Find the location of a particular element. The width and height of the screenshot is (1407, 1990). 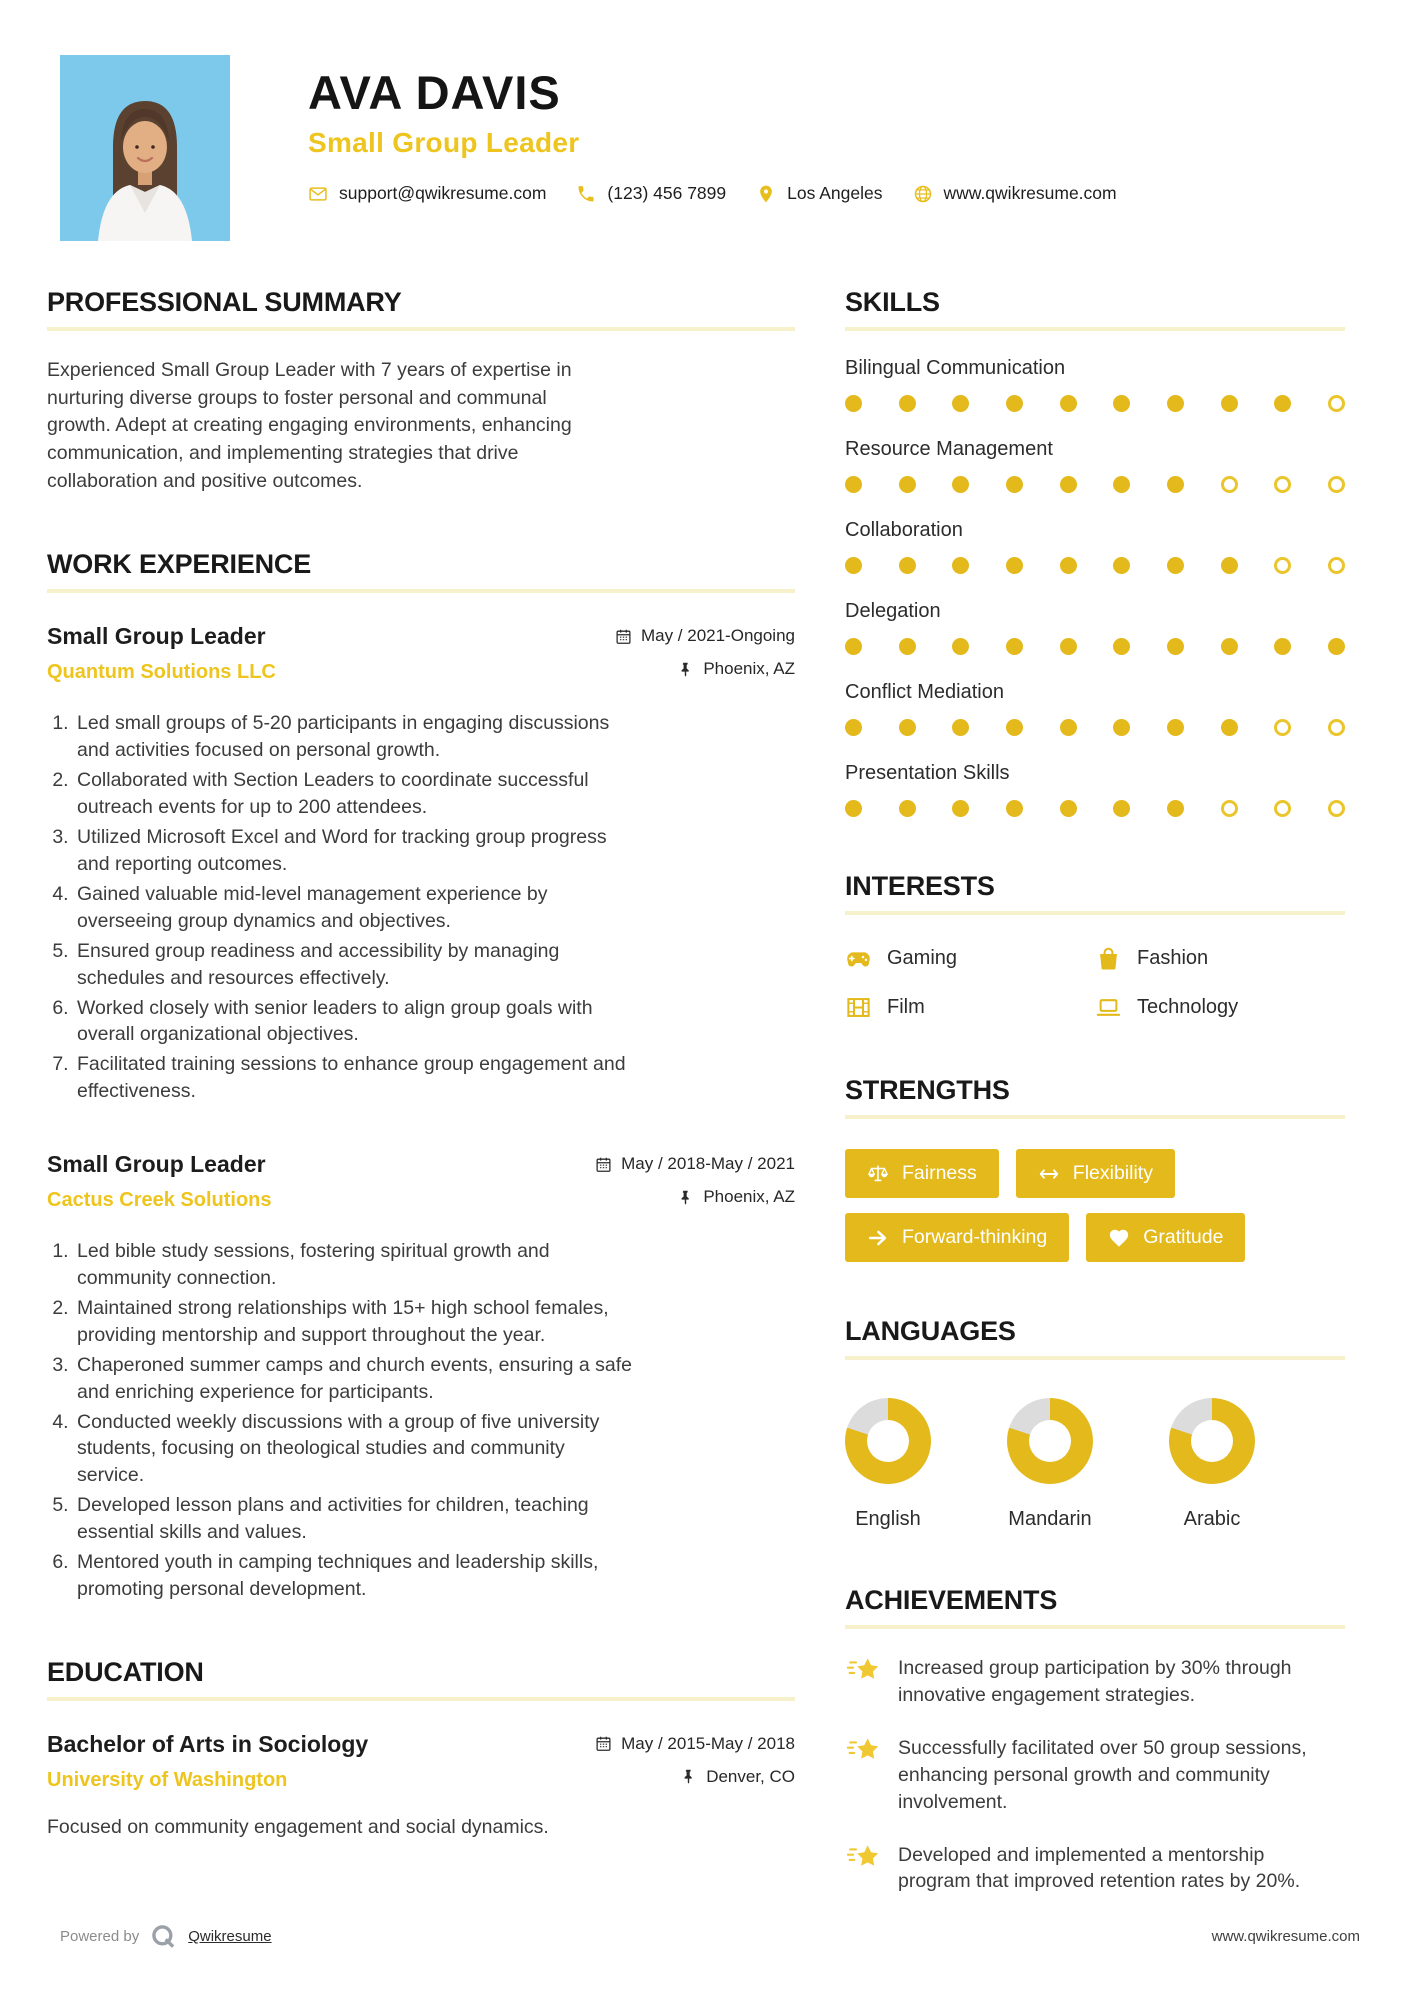

interest-item: Fashion is located at coordinates (1220, 958).